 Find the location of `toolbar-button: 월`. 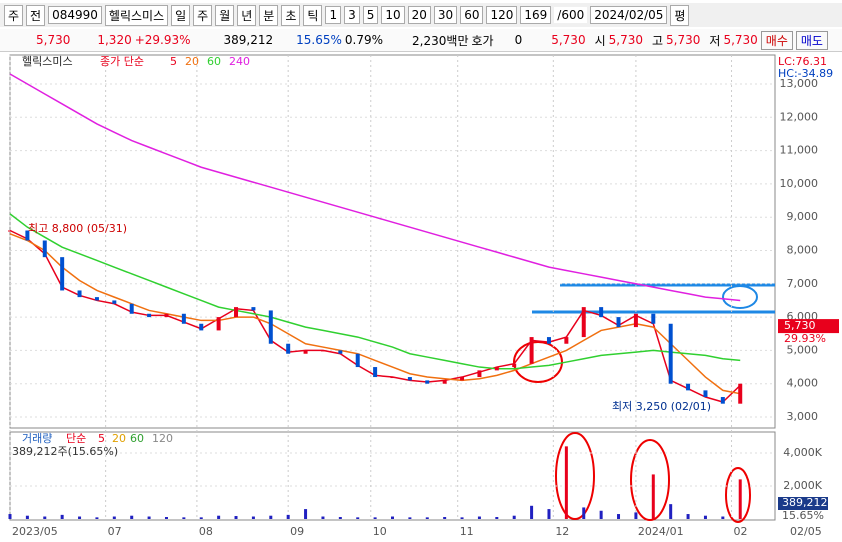

toolbar-button: 월 is located at coordinates (225, 15).